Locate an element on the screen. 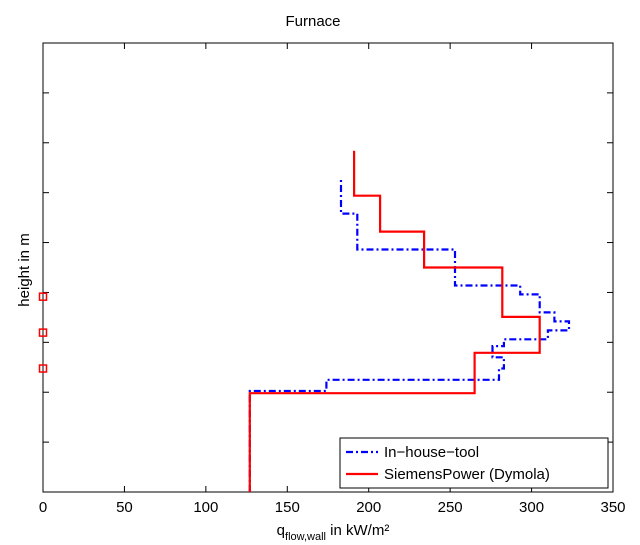 This screenshot has width=640, height=545. x-tick-label: 150 is located at coordinates (287, 507).